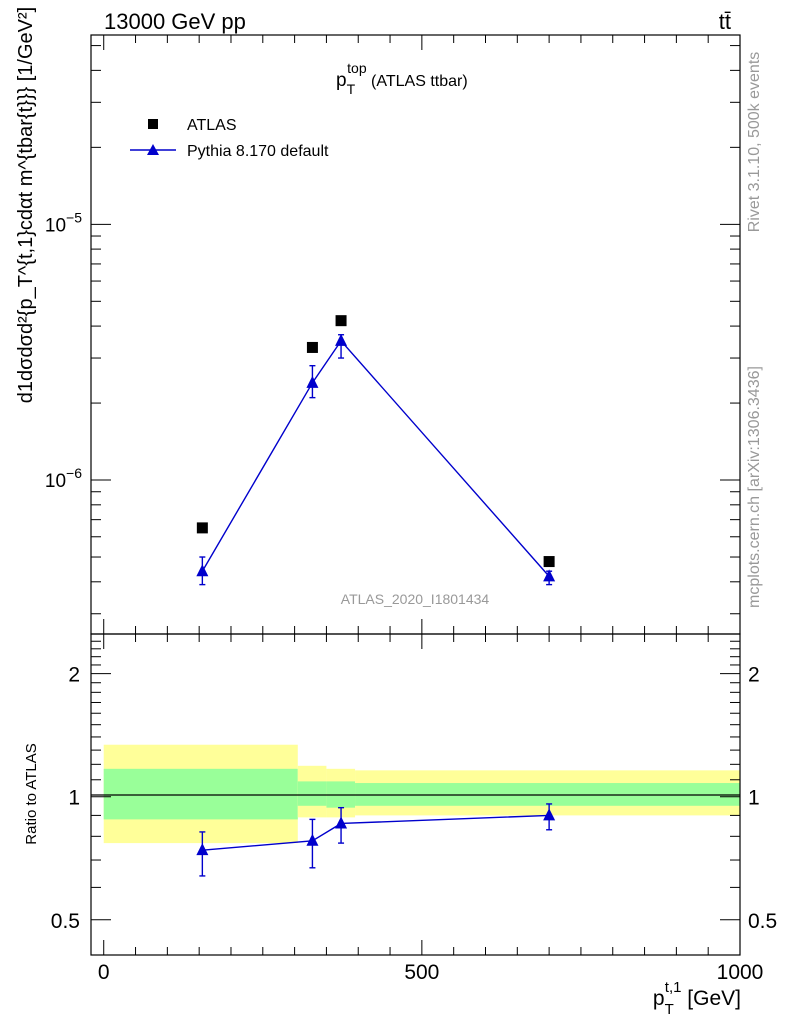  I want to click on x-tick-label: 1000, so click(740, 972).